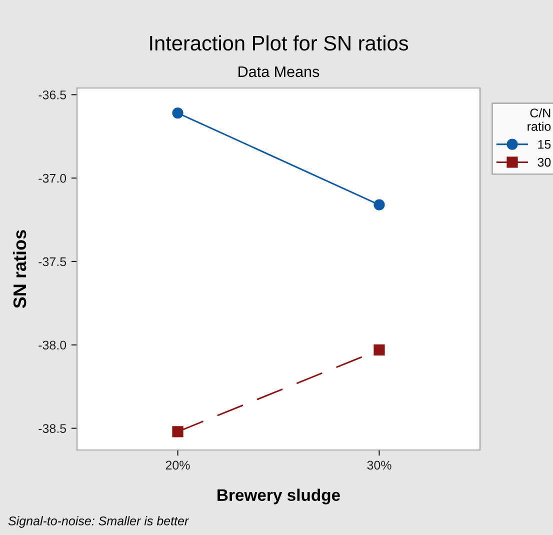 This screenshot has width=553, height=535. What do you see at coordinates (544, 162) in the screenshot?
I see `legend-label: 30` at bounding box center [544, 162].